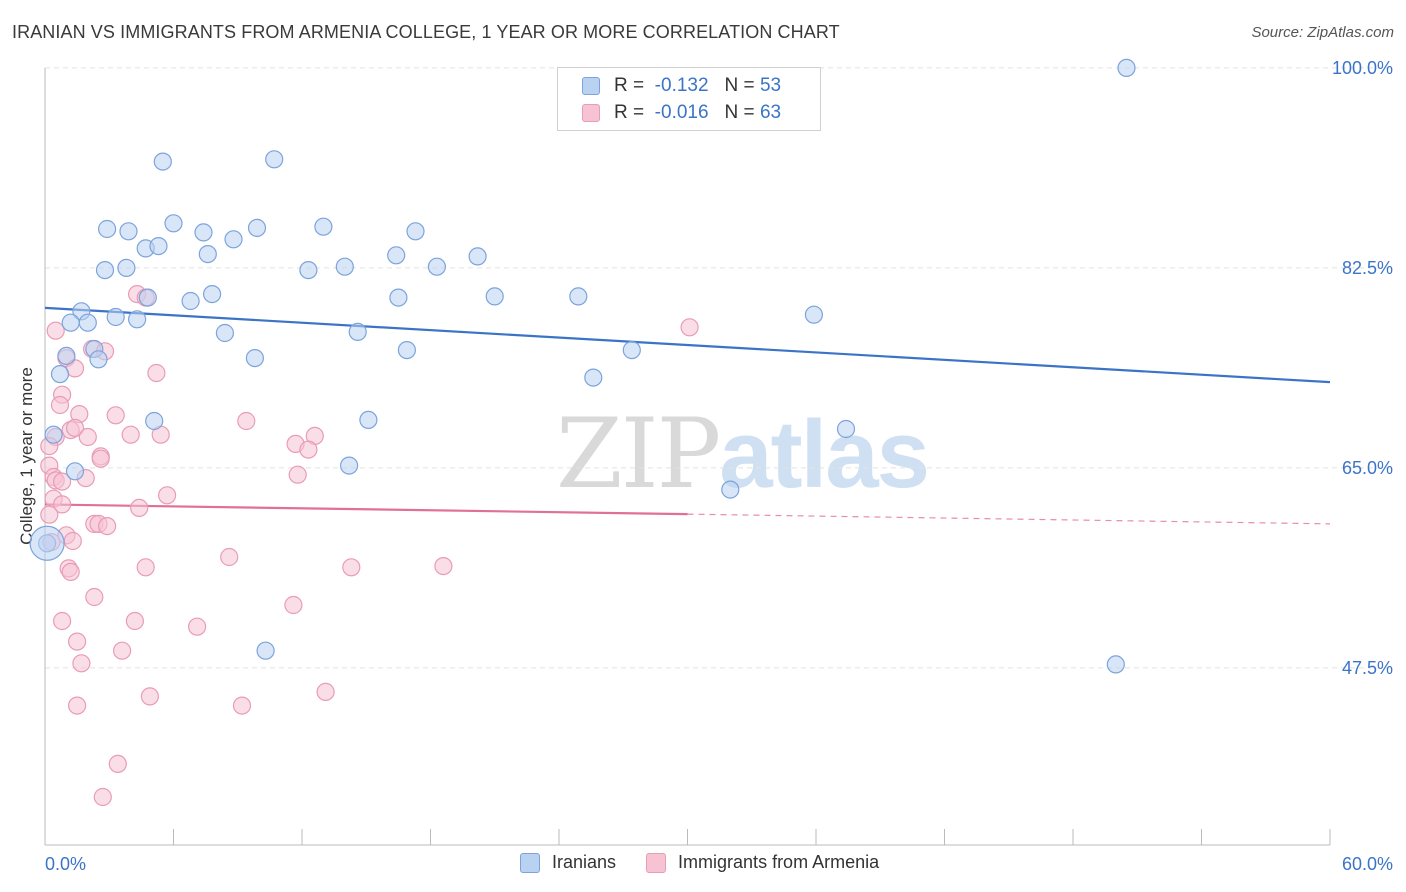 The image size is (1406, 892). What do you see at coordinates (1009, 519) in the screenshot?
I see `armenia-trend-line-extension` at bounding box center [1009, 519].